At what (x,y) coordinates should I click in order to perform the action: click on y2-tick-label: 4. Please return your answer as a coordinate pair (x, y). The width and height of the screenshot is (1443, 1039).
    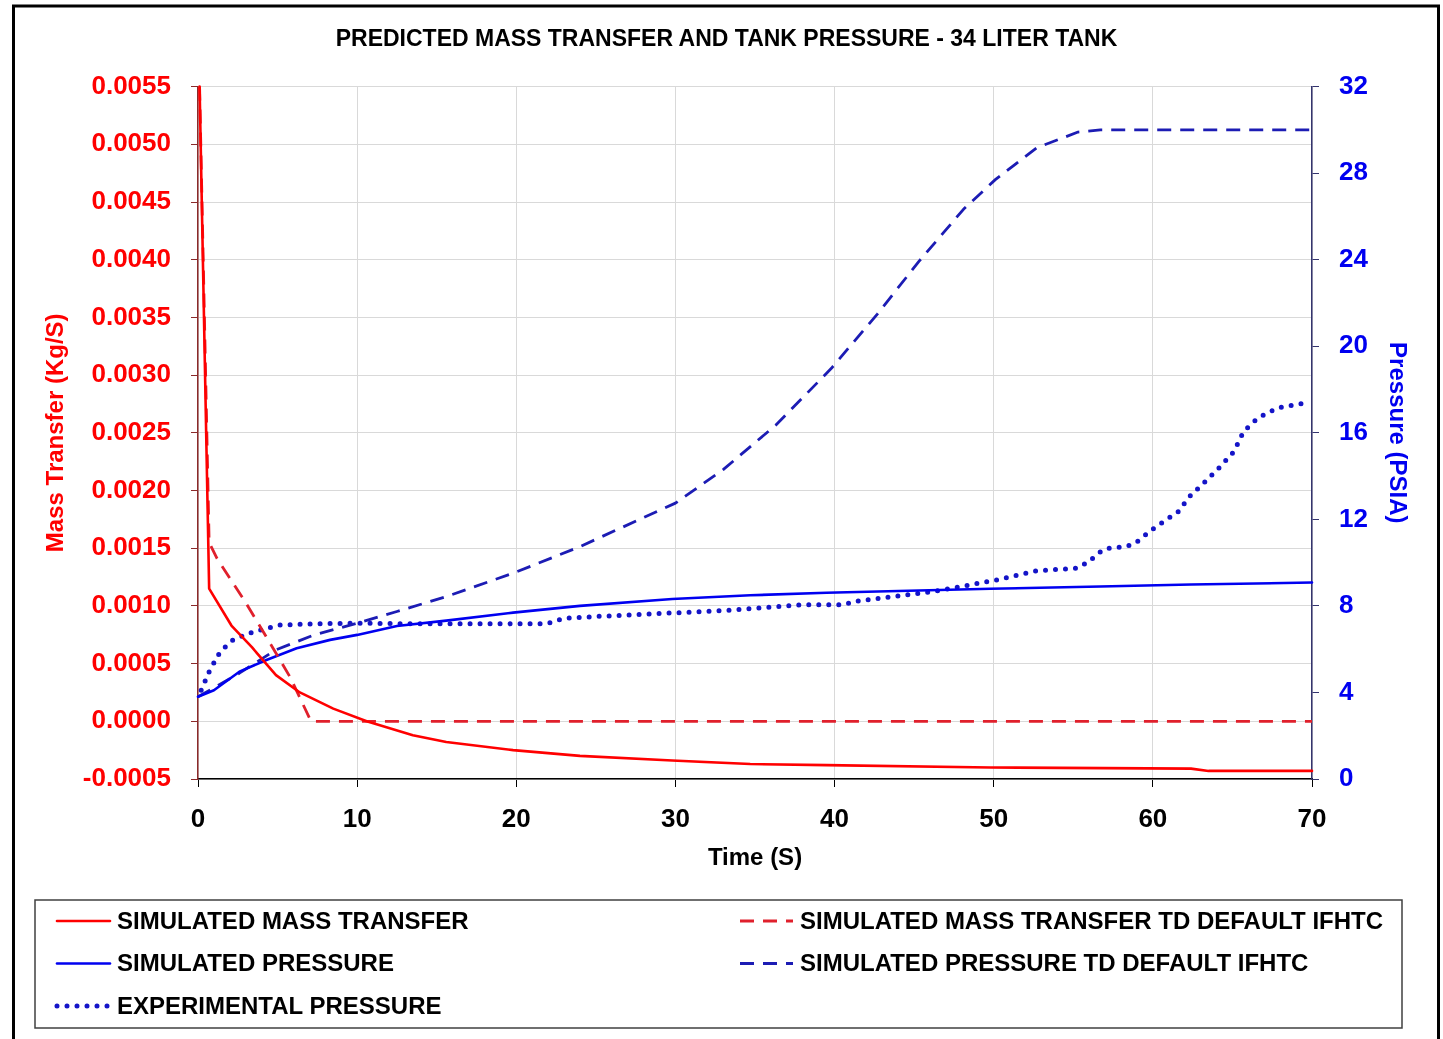
    Looking at the image, I should click on (1346, 690).